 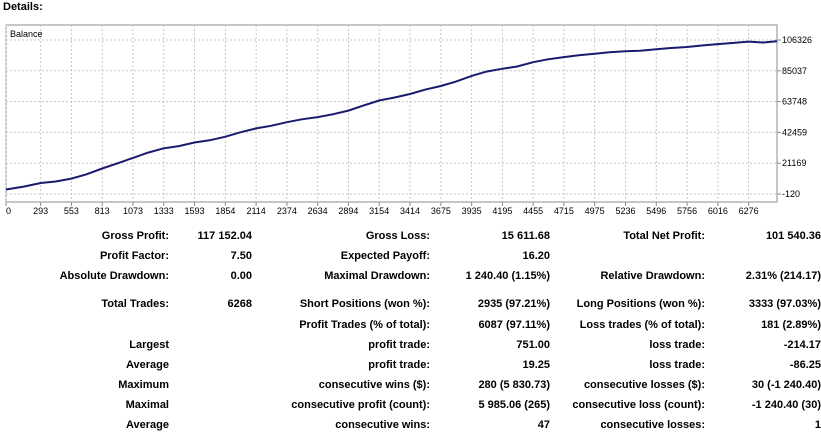 What do you see at coordinates (677, 365) in the screenshot?
I see `average-loss-trade-label: loss trade:` at bounding box center [677, 365].